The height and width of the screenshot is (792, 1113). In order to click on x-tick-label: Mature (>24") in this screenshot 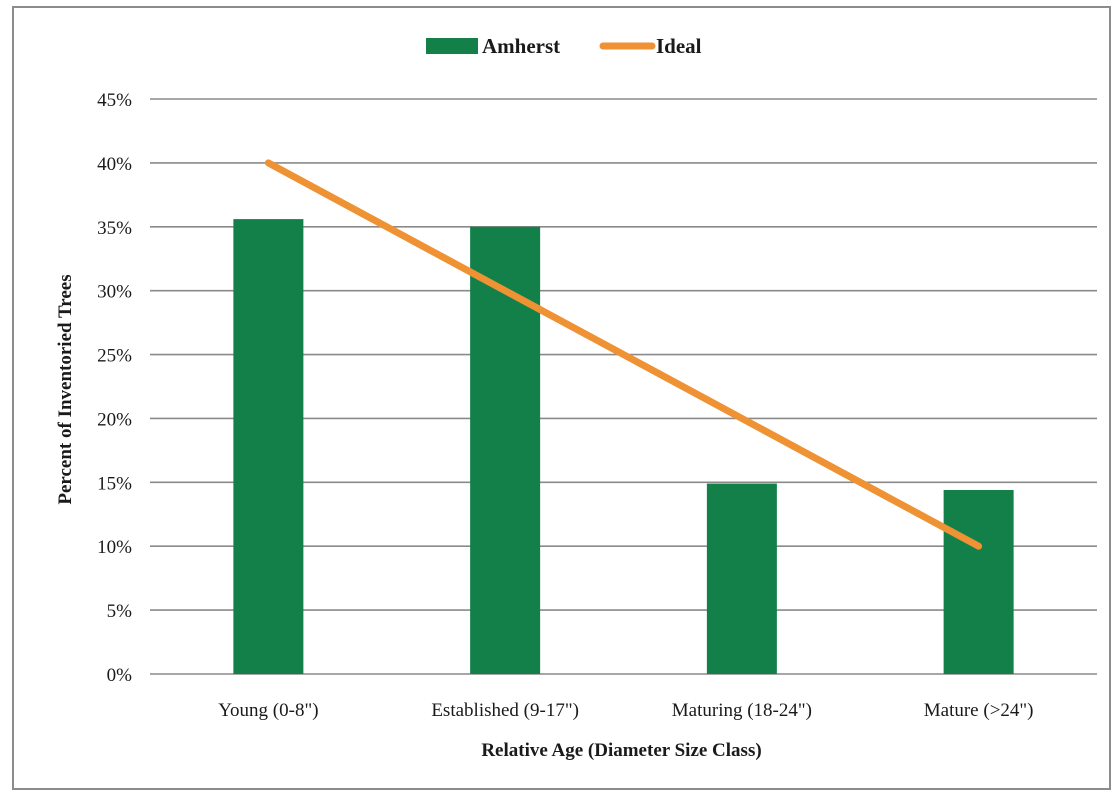, I will do `click(979, 710)`.